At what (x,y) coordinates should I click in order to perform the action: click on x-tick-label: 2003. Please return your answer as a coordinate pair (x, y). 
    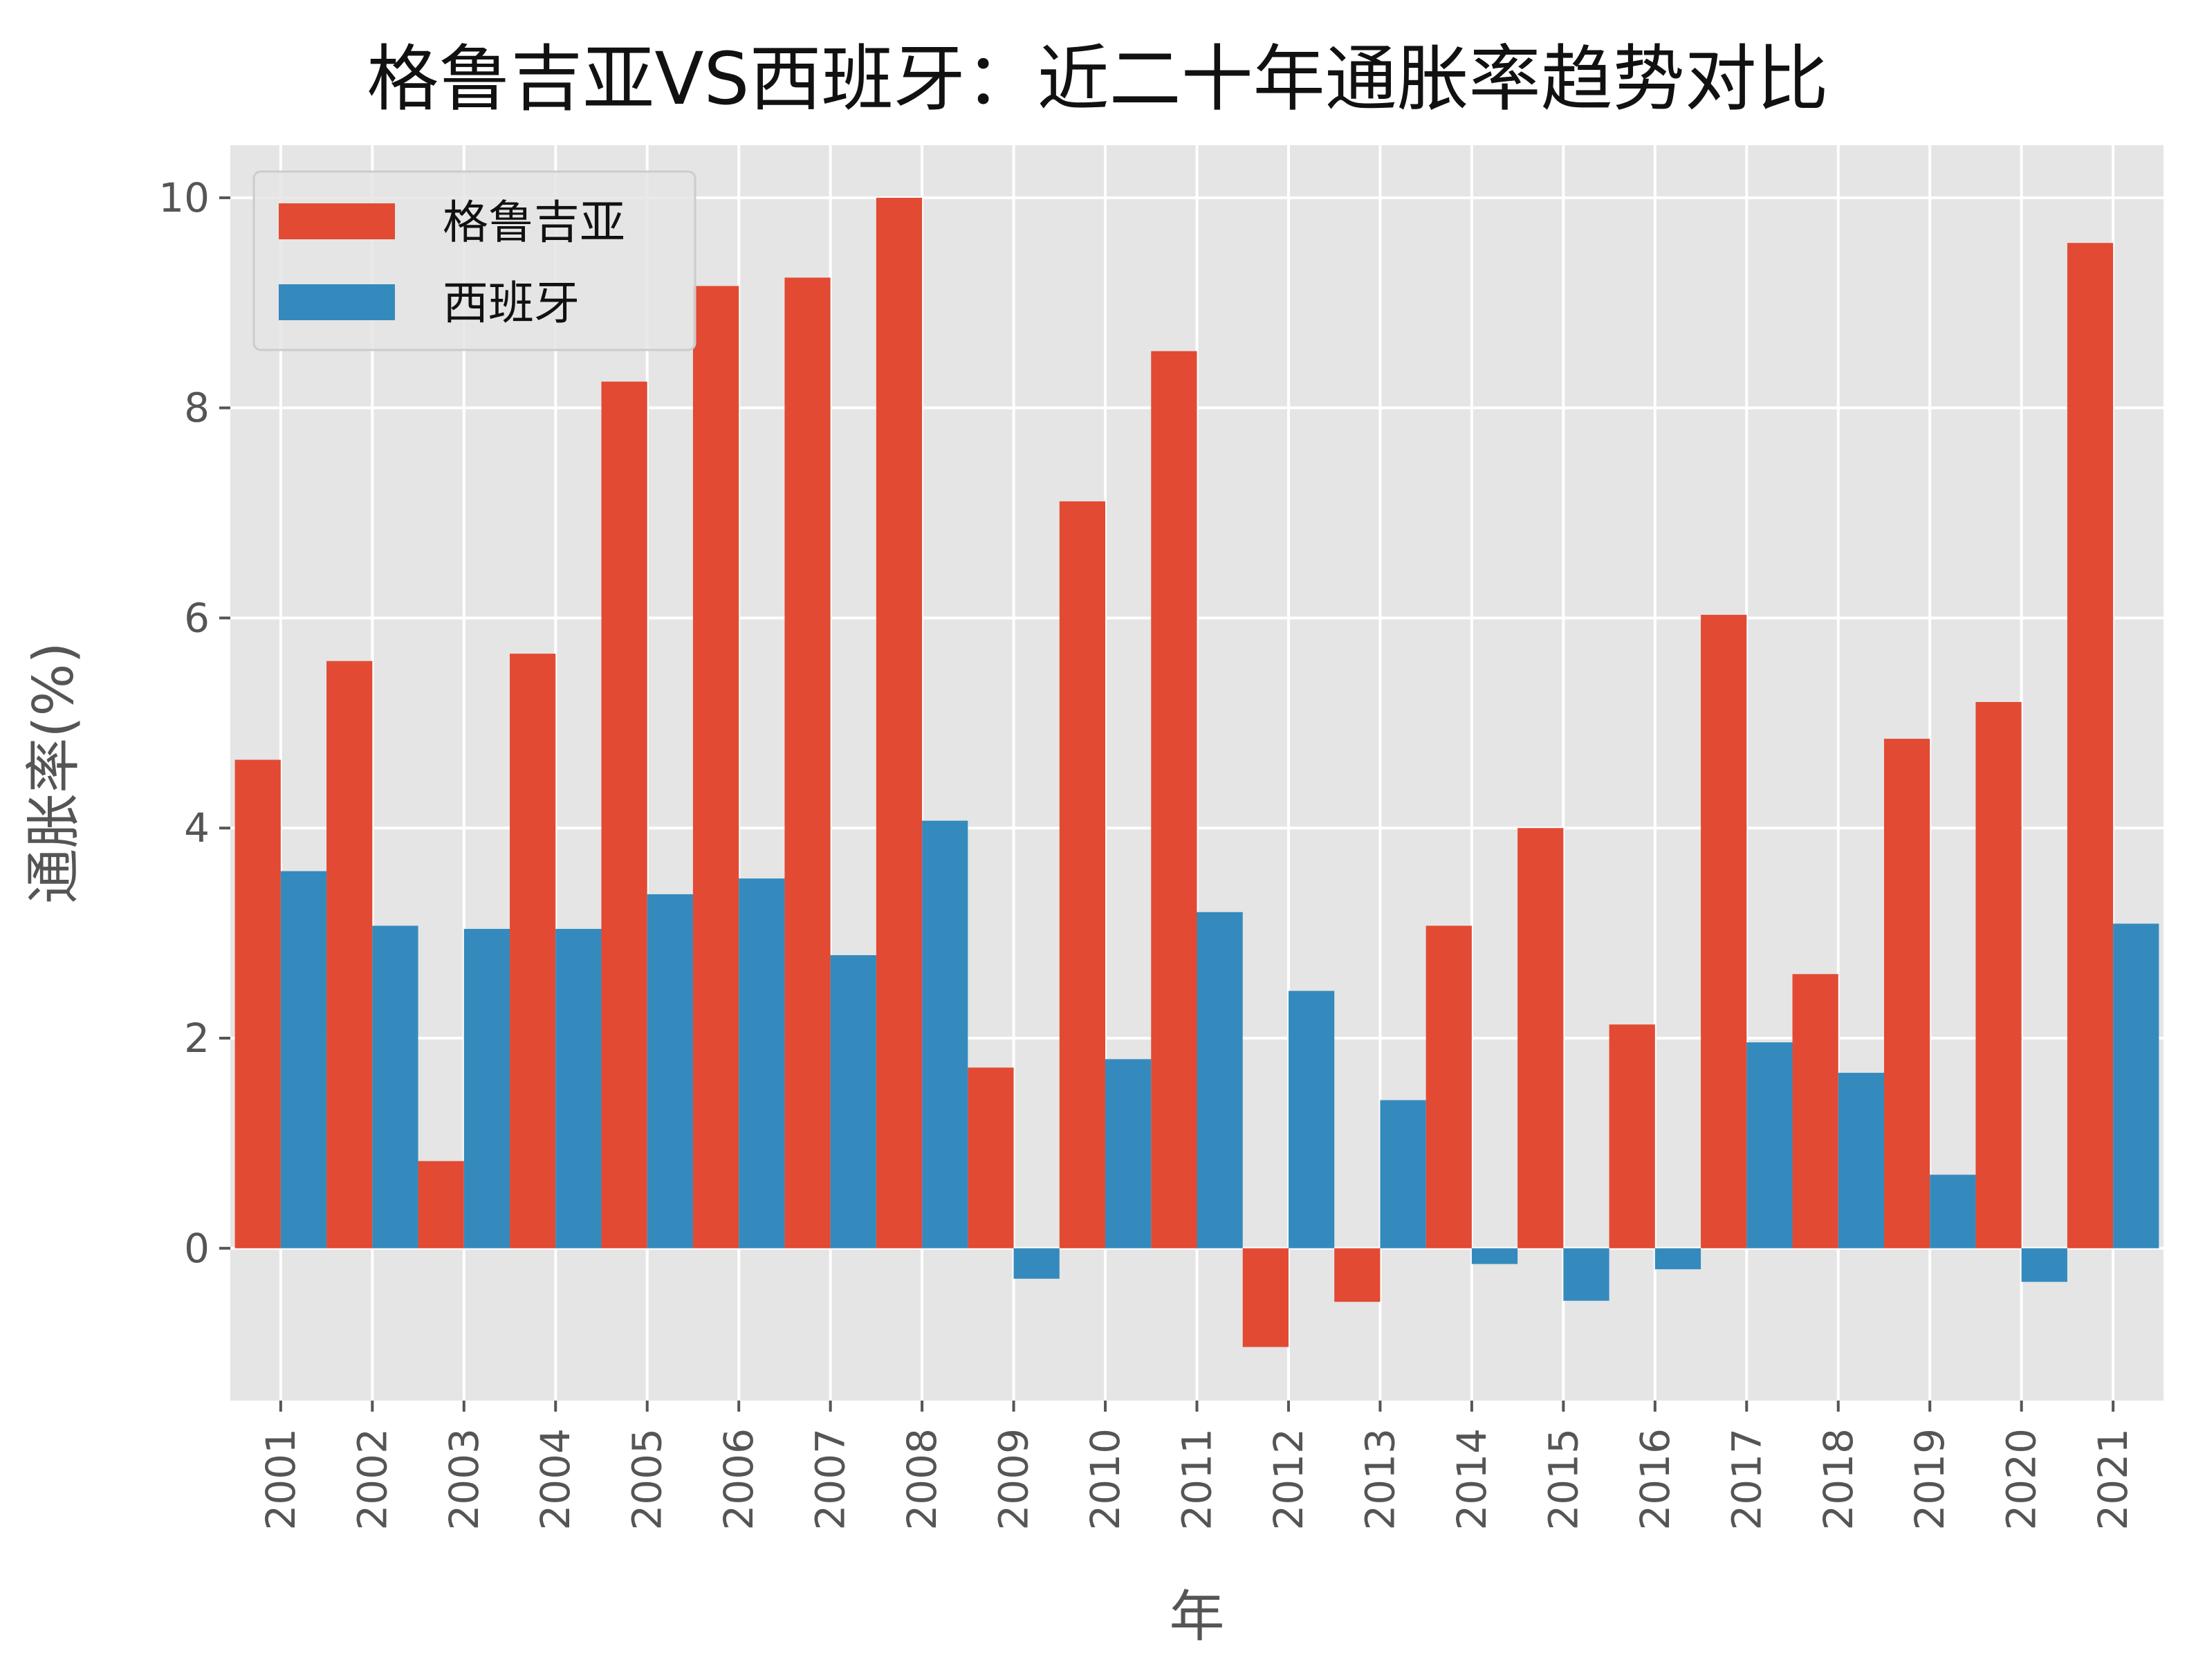
    Looking at the image, I should click on (464, 1479).